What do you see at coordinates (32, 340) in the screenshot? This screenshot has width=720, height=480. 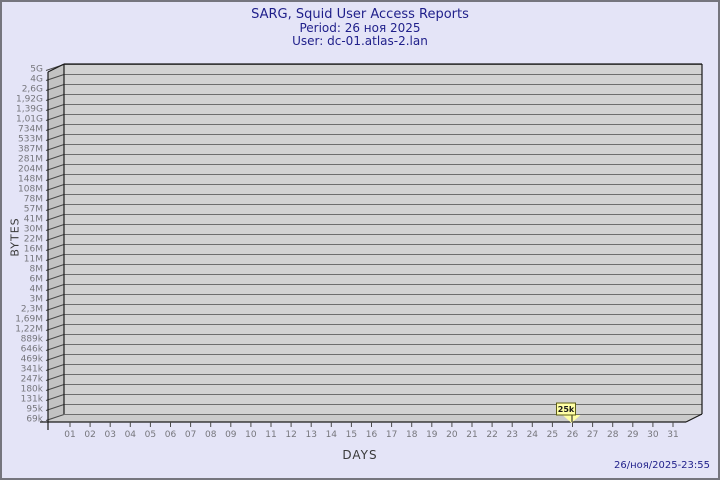 I see `y-tick-label: 889k` at bounding box center [32, 340].